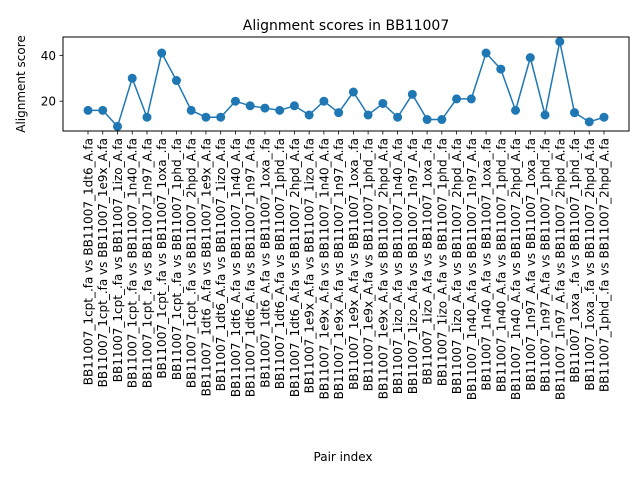 The width and height of the screenshot is (640, 480). What do you see at coordinates (133, 263) in the screenshot?
I see `x-tick-label: BB11007_1cpt_.fa vs BB11007_1n40_A.fa` at bounding box center [133, 263].